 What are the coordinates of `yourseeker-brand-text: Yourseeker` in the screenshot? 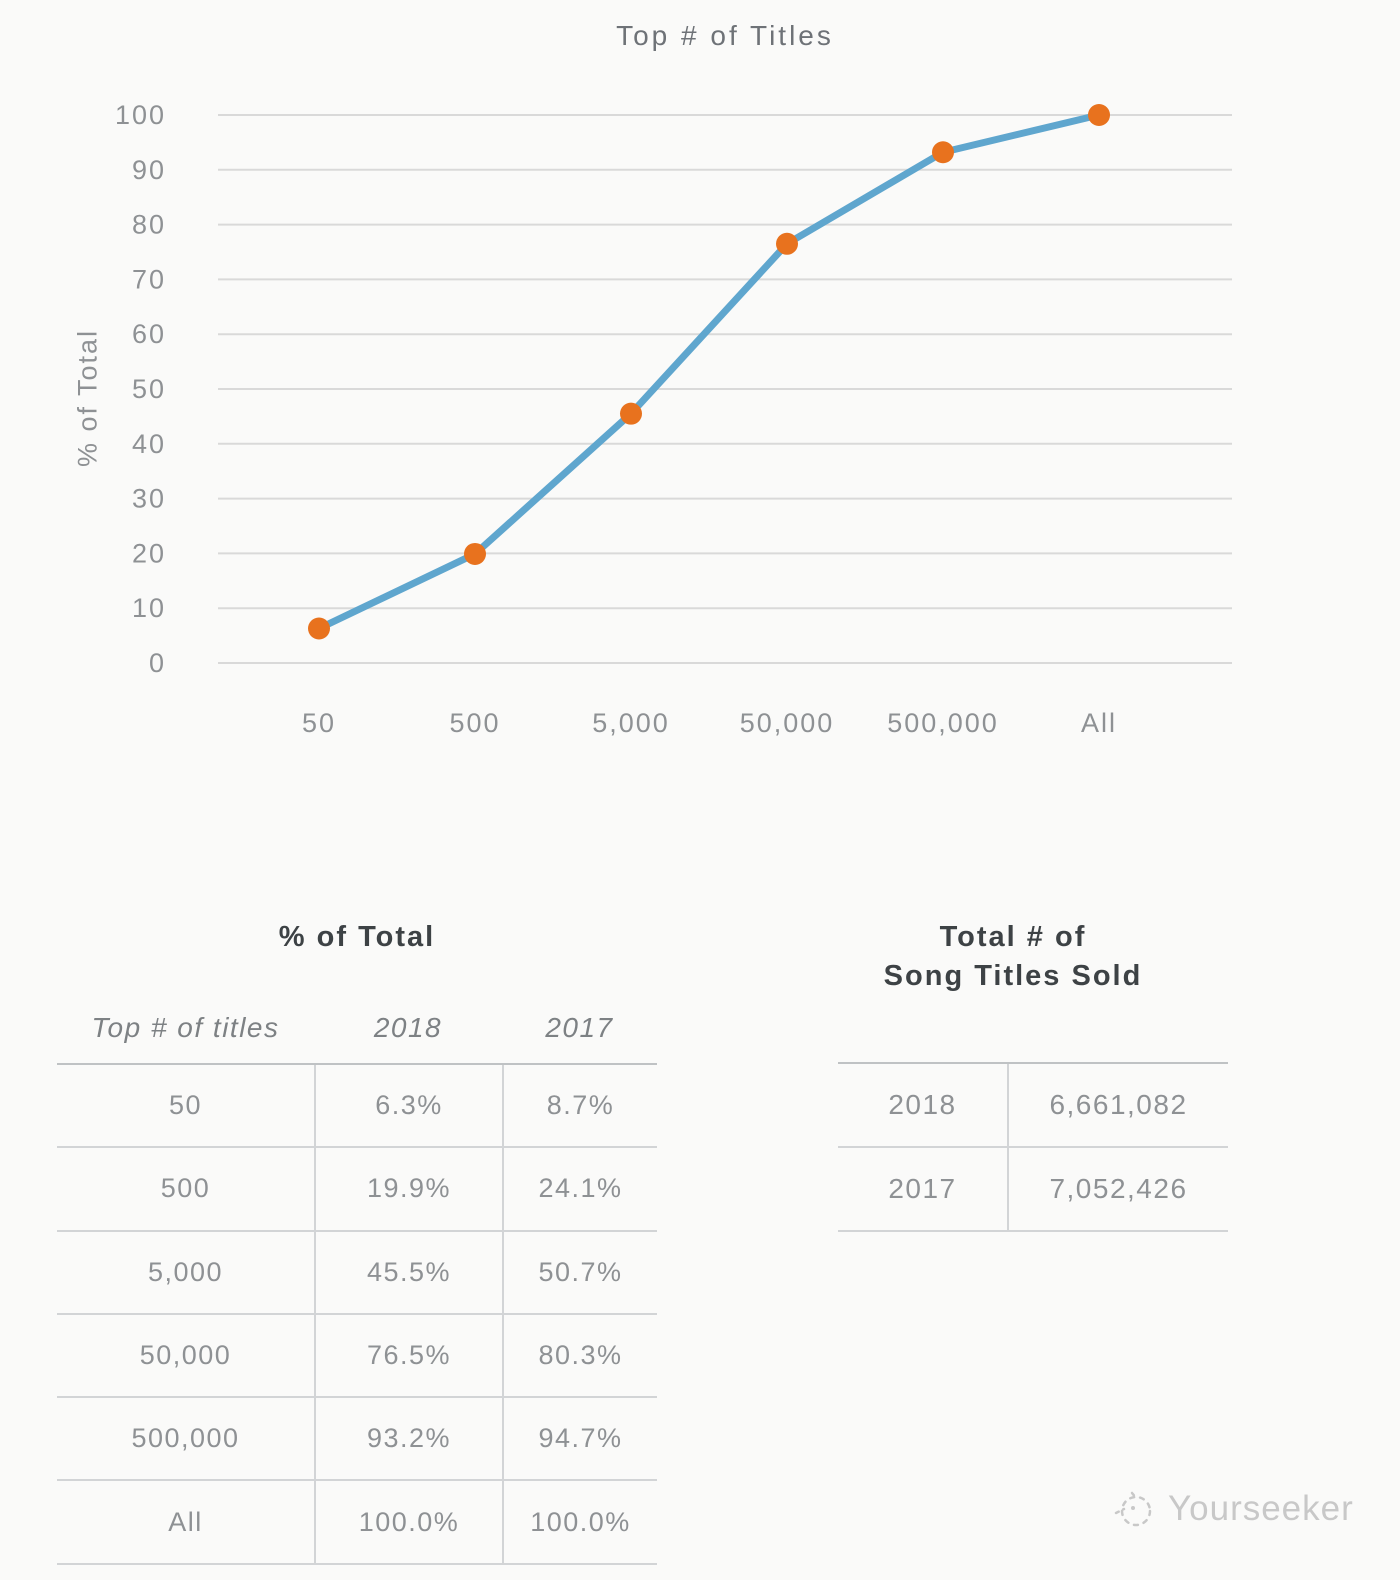 It's located at (1261, 1508).